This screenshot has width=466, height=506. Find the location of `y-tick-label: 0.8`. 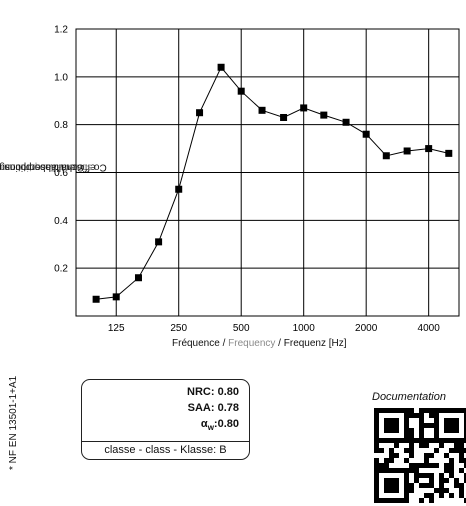

y-tick-label: 0.8 is located at coordinates (61, 125).